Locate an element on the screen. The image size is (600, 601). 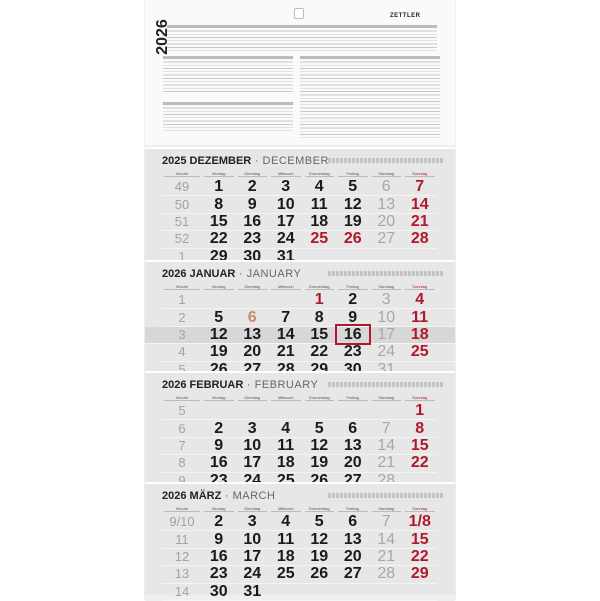
week-row: 12 16 17 18 19 20 21 22 is located at coordinates (299, 557).